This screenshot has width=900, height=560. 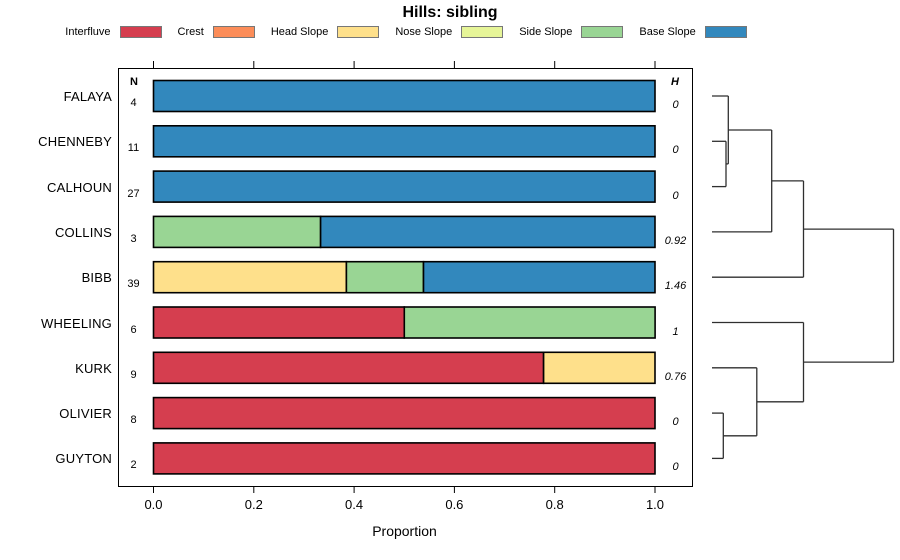 I want to click on legend-label: Side Slope, so click(x=546, y=32).